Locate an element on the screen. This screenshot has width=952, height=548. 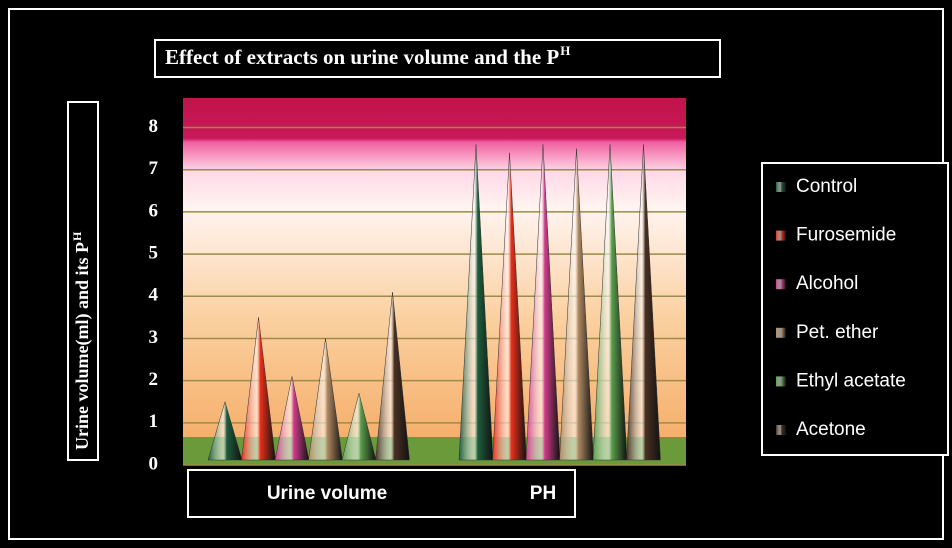
y-tick-label: 6 is located at coordinates (154, 210).